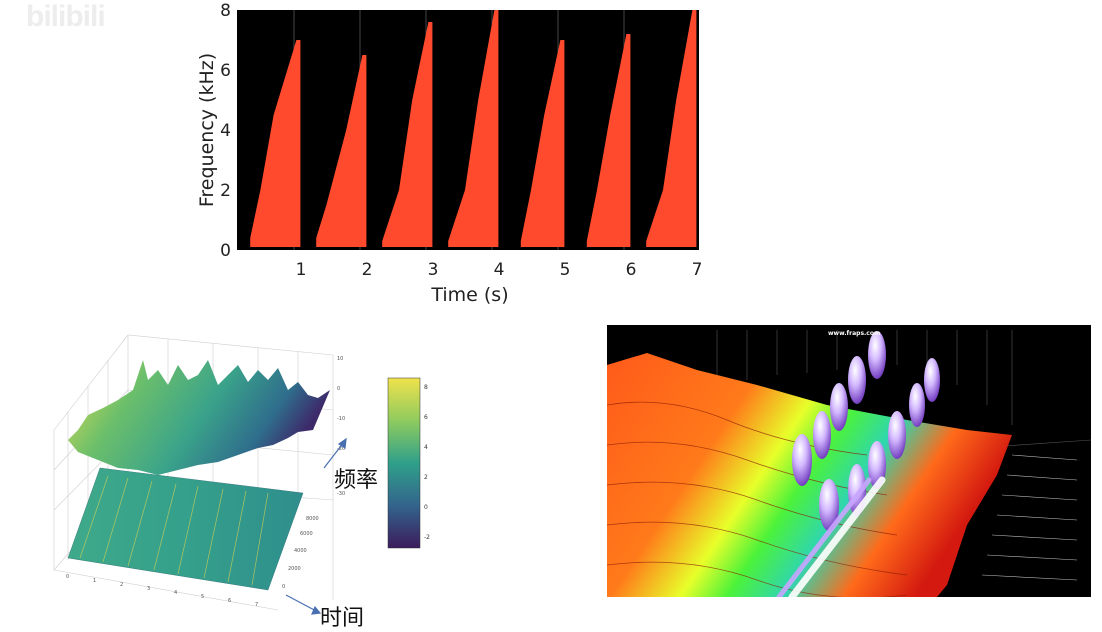 This screenshot has height=632, width=1102. I want to click on floor-stripes, so click(174, 530).